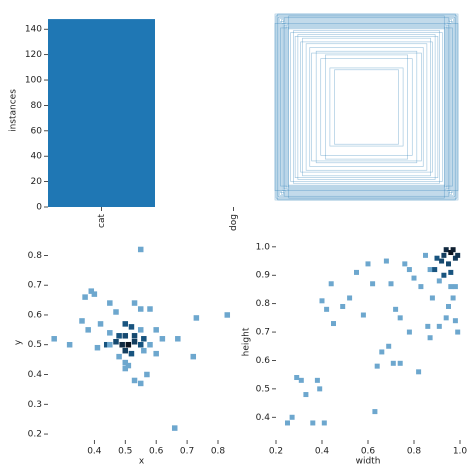  I want to click on x-tick-label: 0.5, so click(125, 452).